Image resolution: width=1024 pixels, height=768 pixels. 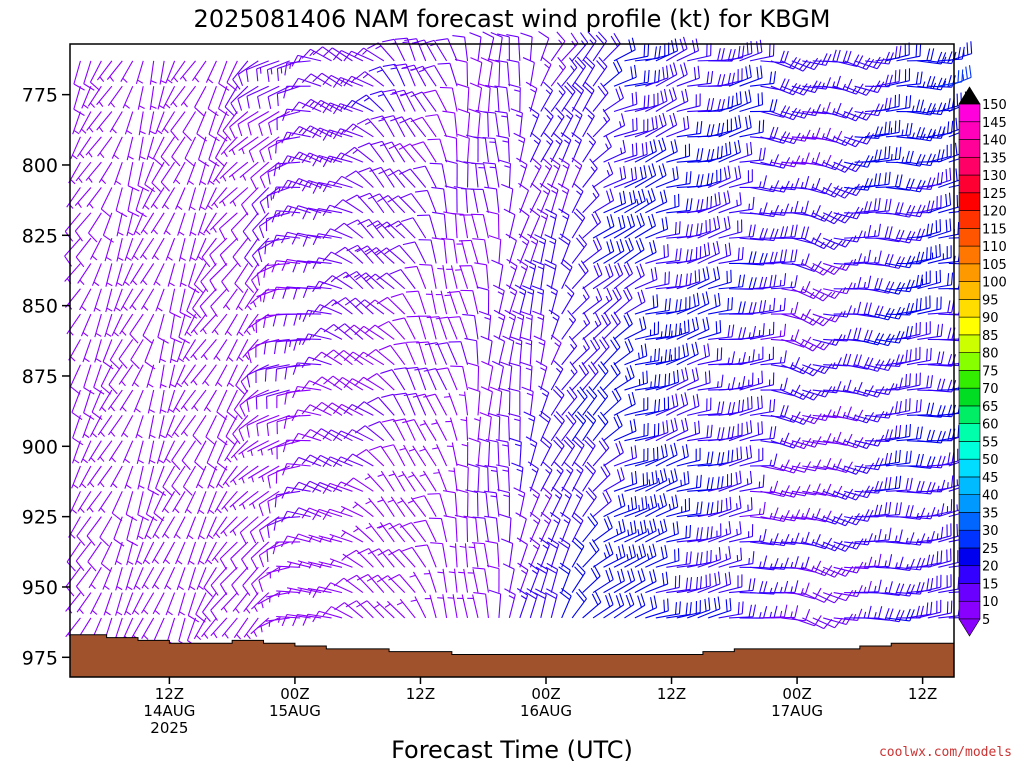 What do you see at coordinates (169, 711) in the screenshot?
I see `x-tick-label: 14AUG` at bounding box center [169, 711].